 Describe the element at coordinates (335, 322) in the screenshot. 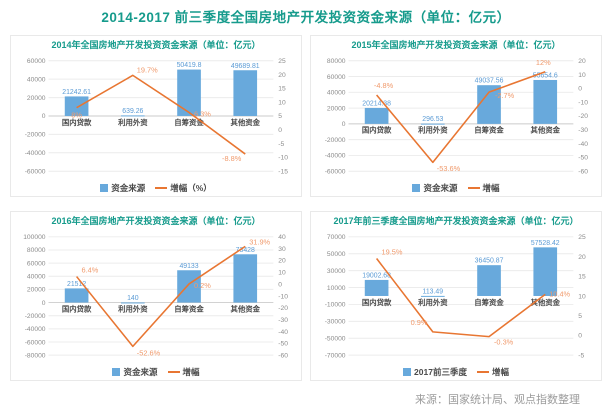

I see `left-axis-tick-label: -30000` at that location.